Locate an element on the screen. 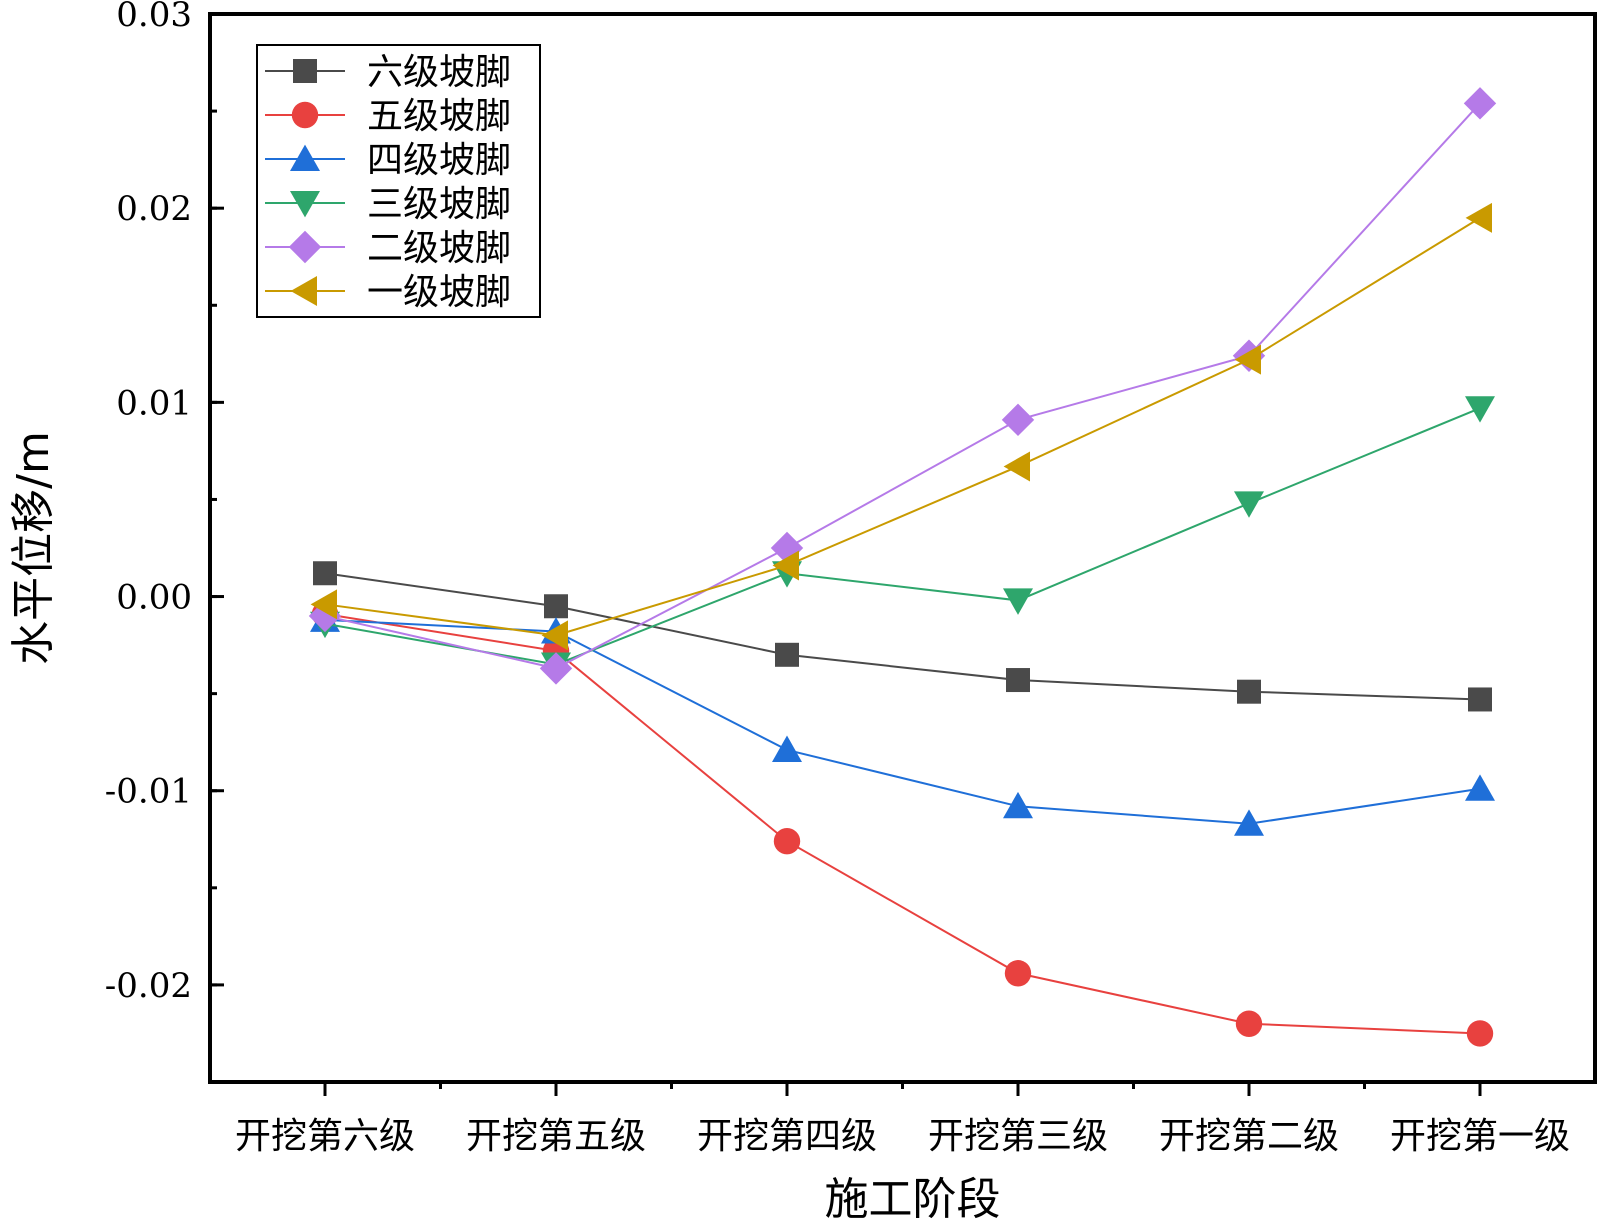  x-tick-label: 开挖第四级 is located at coordinates (787, 1136).